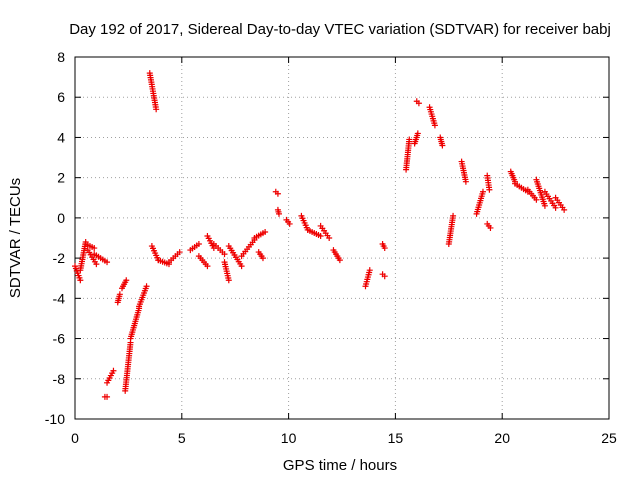 This screenshot has height=480, width=640. Describe the element at coordinates (61, 137) in the screenshot. I see `y-tick-label: 4` at that location.